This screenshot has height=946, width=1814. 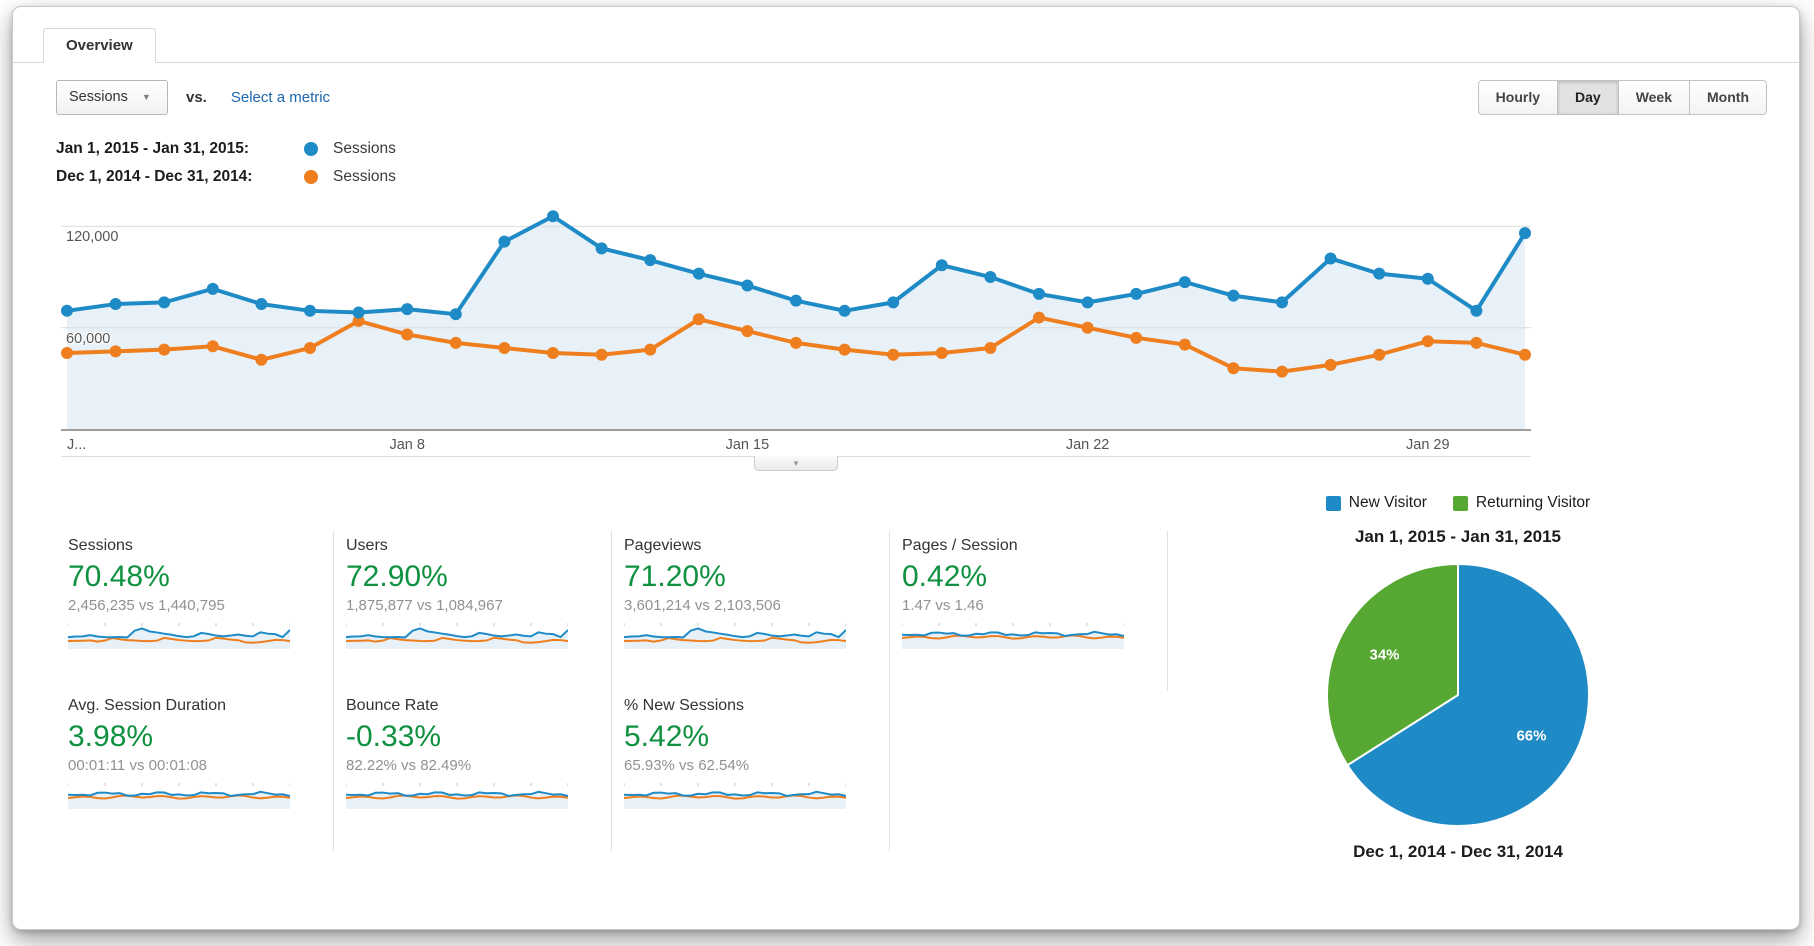 What do you see at coordinates (457, 636) in the screenshot?
I see `users-sparkline` at bounding box center [457, 636].